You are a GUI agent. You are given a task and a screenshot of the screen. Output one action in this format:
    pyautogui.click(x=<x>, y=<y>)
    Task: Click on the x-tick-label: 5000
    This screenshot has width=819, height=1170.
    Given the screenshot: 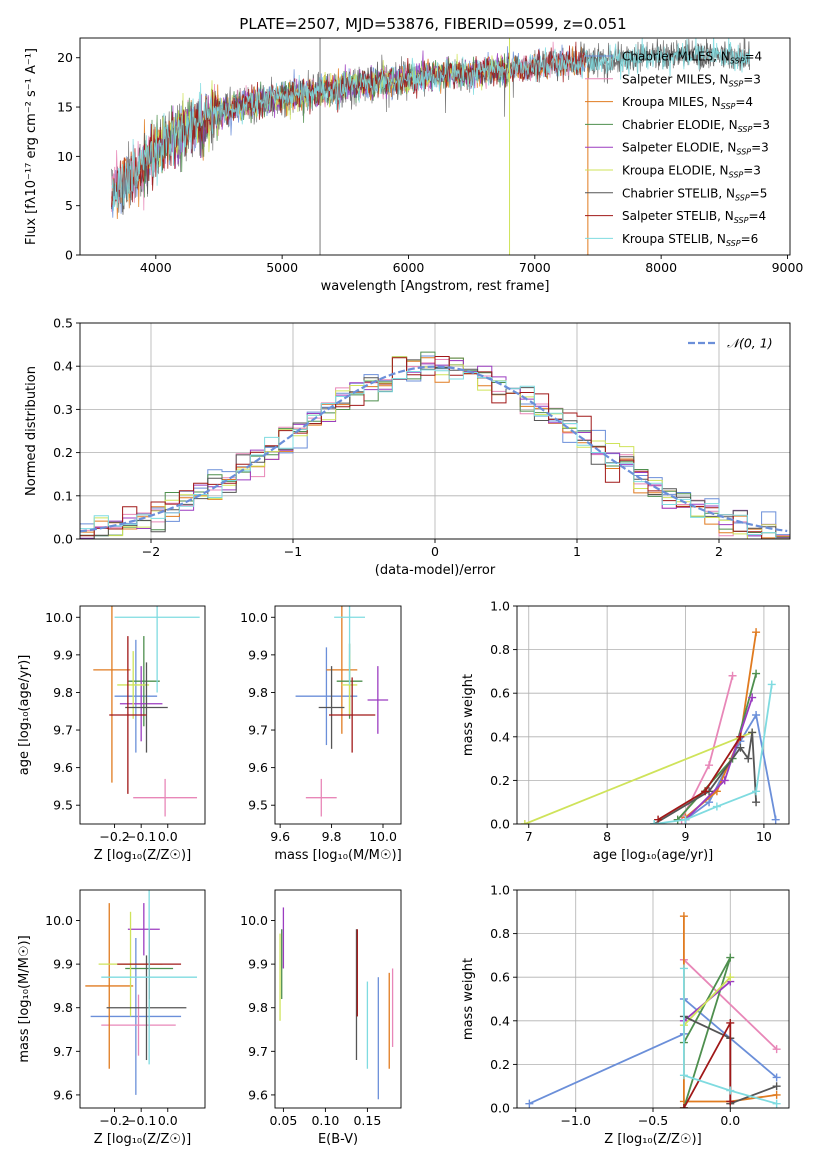 What is the action you would take?
    pyautogui.click(x=282, y=267)
    